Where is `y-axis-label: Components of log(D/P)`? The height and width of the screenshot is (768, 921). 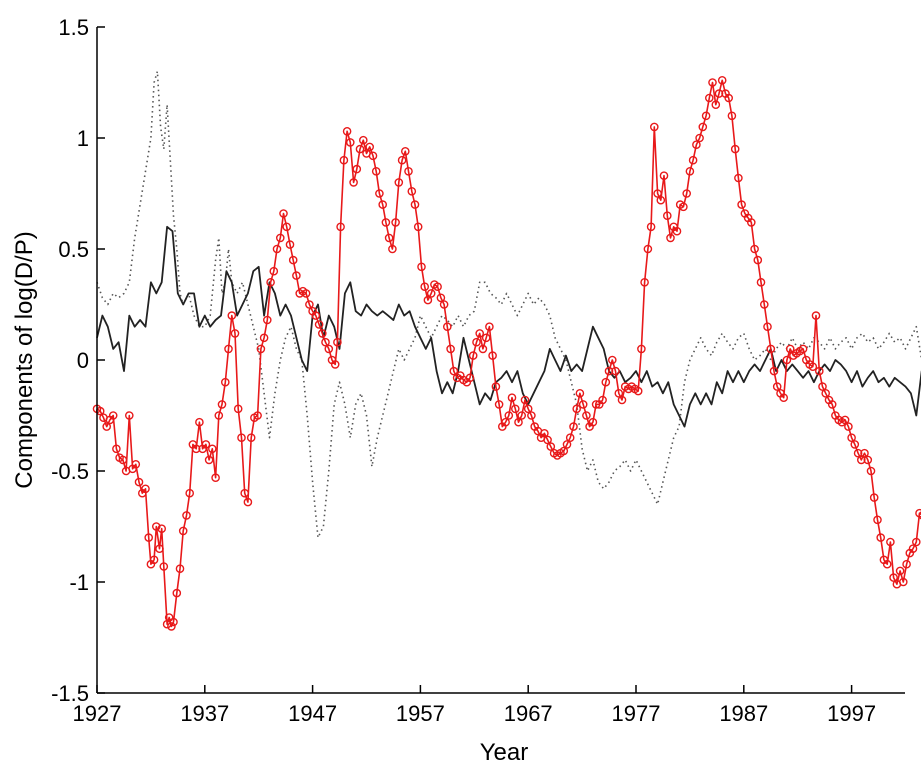 y-axis-label: Components of log(D/P) is located at coordinates (24, 359).